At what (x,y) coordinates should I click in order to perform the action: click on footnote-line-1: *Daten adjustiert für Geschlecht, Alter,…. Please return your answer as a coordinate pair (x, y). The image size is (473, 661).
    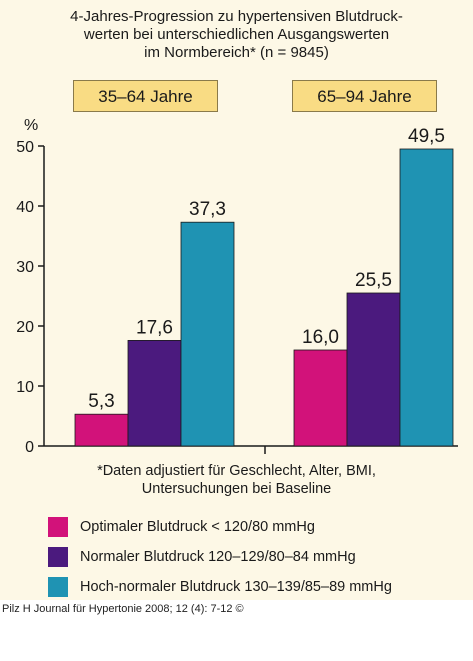
    Looking at the image, I should click on (236, 471).